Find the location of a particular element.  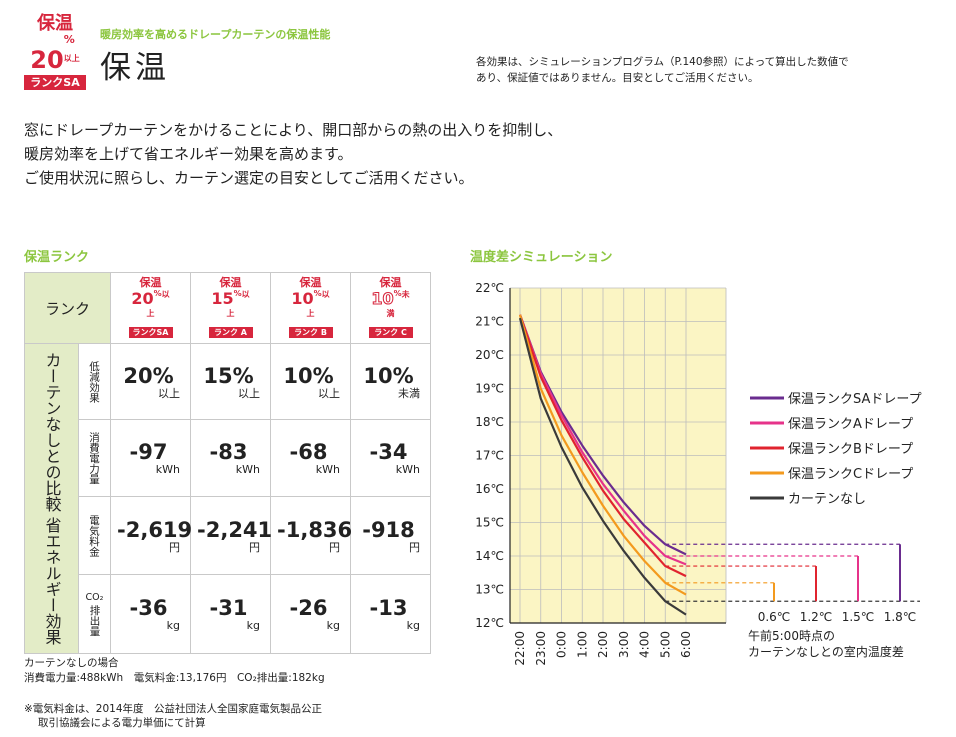

mini-badge-b: 保温 10%以上 ランク B is located at coordinates (310, 307).